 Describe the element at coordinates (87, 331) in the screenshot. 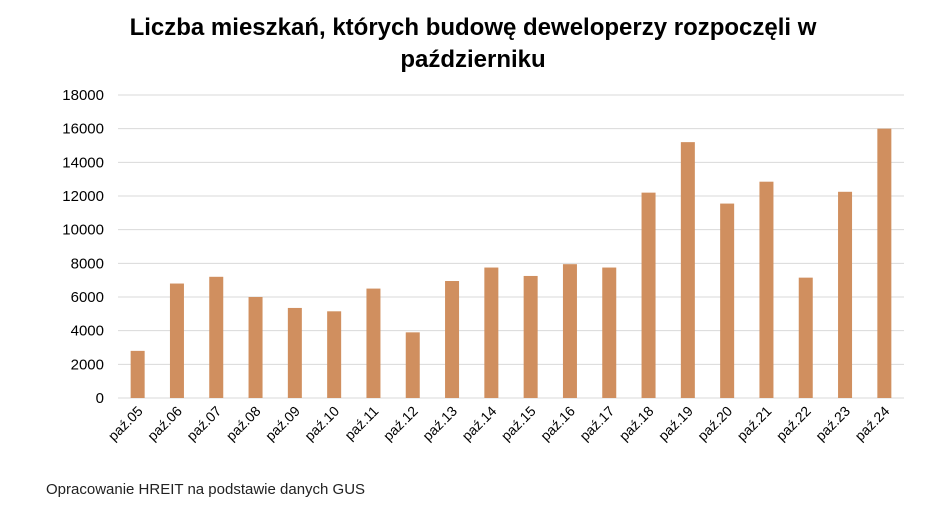

I see `y-tick-label: 4000` at that location.